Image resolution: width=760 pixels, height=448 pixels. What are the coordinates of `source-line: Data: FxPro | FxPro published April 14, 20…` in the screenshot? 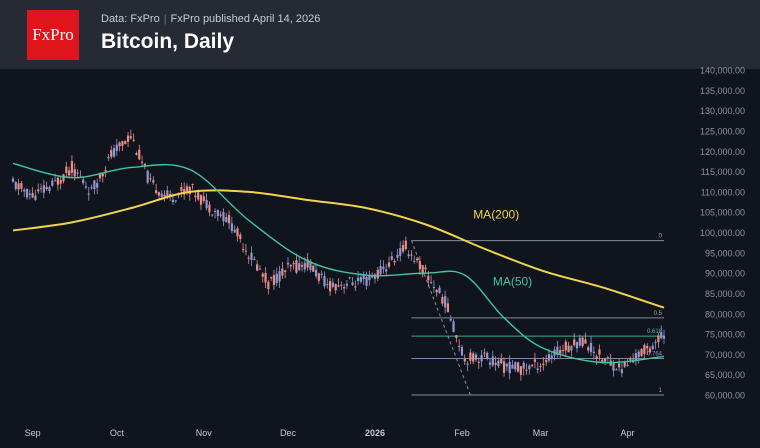 It's located at (210, 19).